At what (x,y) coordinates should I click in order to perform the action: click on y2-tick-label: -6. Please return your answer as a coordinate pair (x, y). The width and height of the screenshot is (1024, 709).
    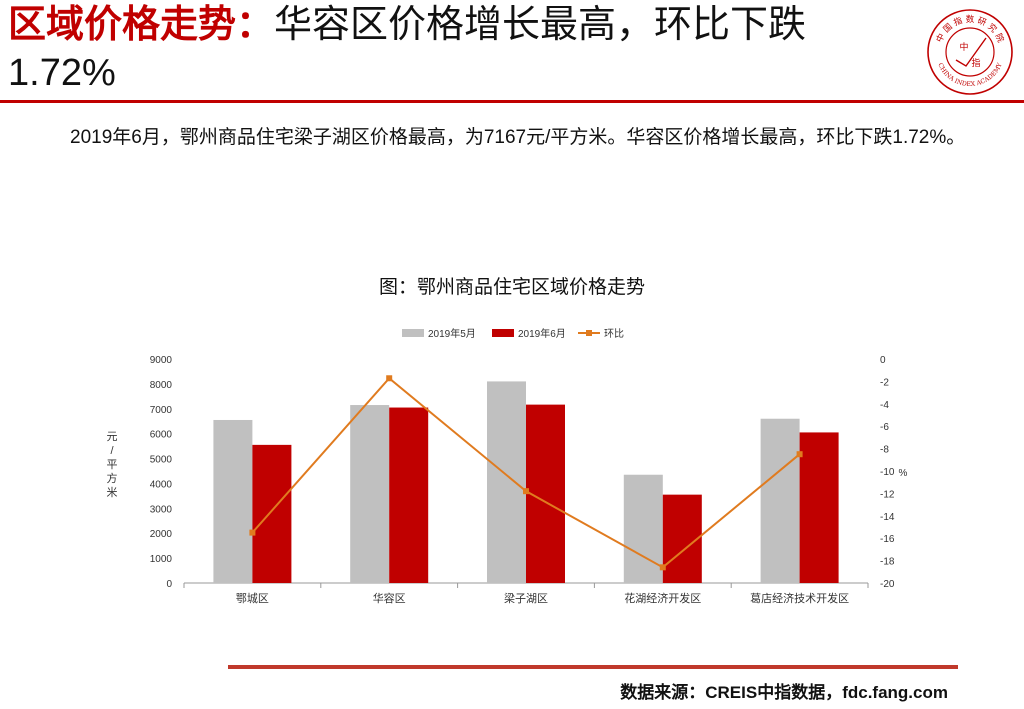
    Looking at the image, I should click on (884, 427).